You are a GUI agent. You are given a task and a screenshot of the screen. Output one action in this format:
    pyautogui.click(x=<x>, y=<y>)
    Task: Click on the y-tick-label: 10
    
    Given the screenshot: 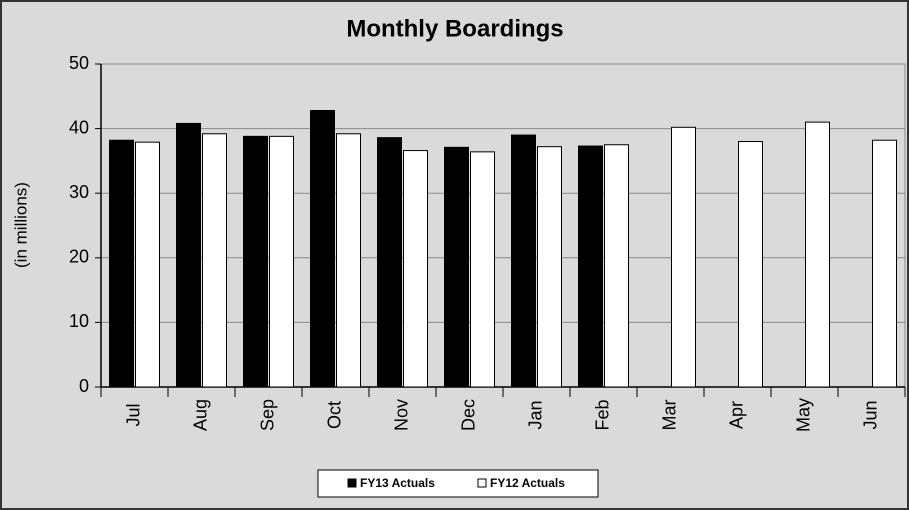 What is the action you would take?
    pyautogui.click(x=79, y=321)
    